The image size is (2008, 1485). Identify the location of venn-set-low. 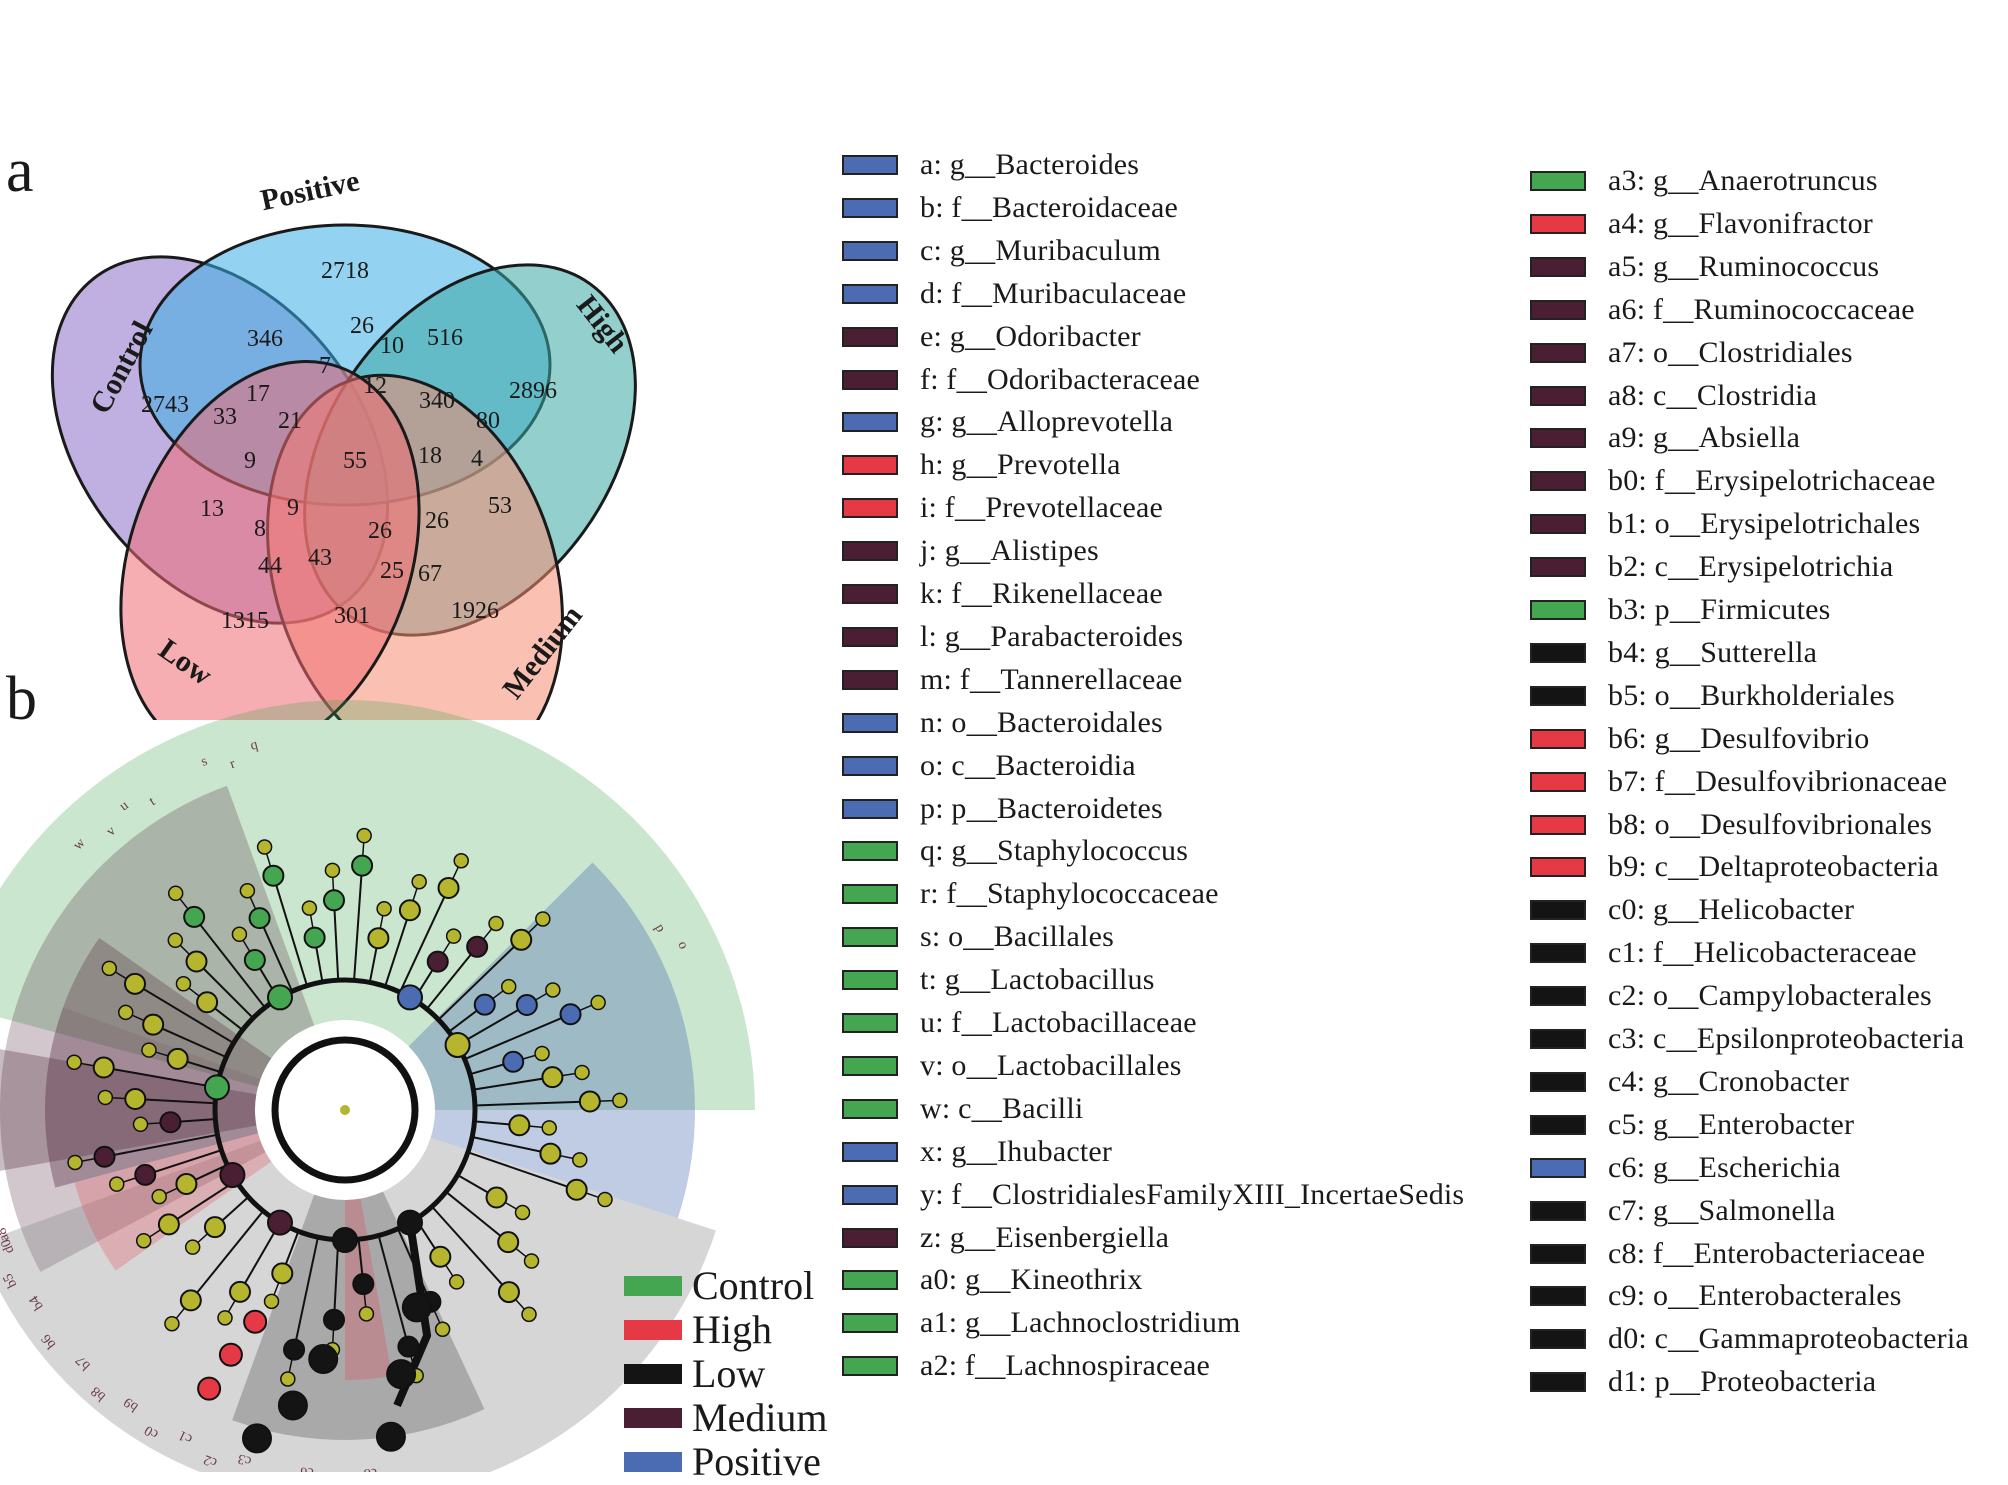
(270, 540).